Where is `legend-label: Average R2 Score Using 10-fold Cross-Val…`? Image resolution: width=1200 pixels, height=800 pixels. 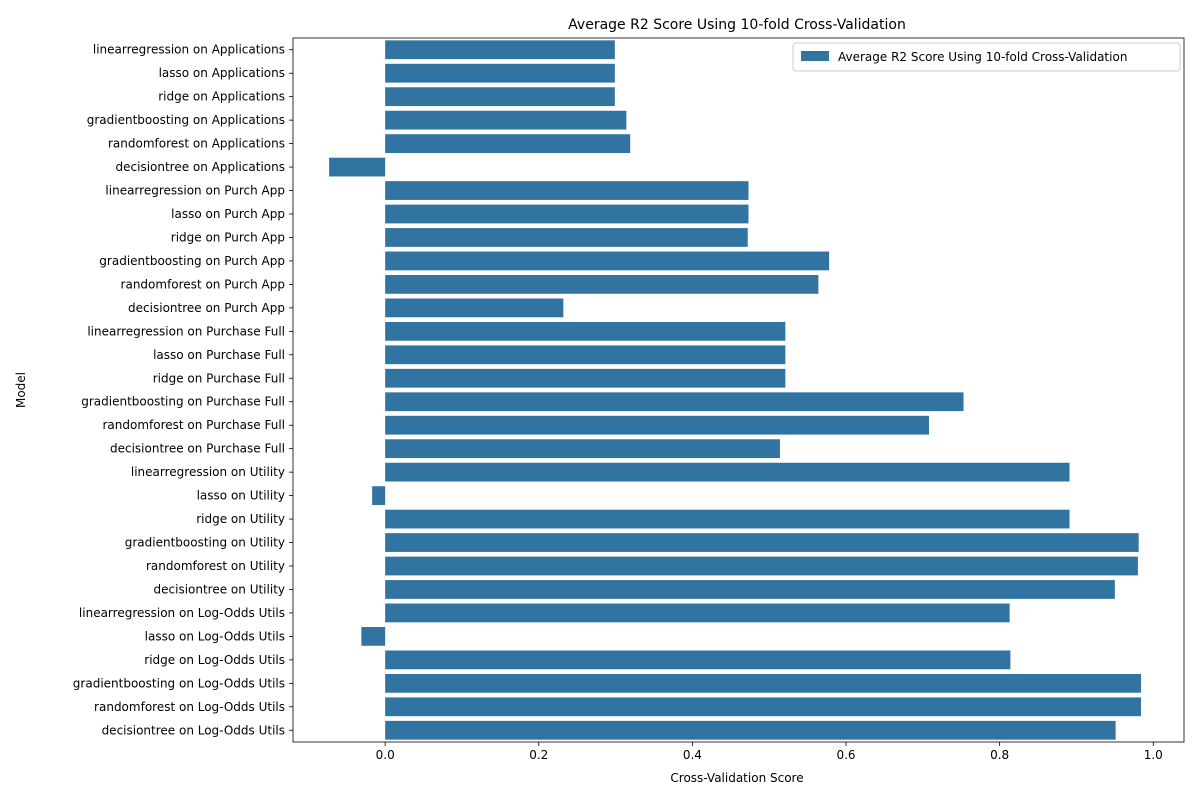
legend-label: Average R2 Score Using 10-fold Cross-Val… is located at coordinates (982, 57).